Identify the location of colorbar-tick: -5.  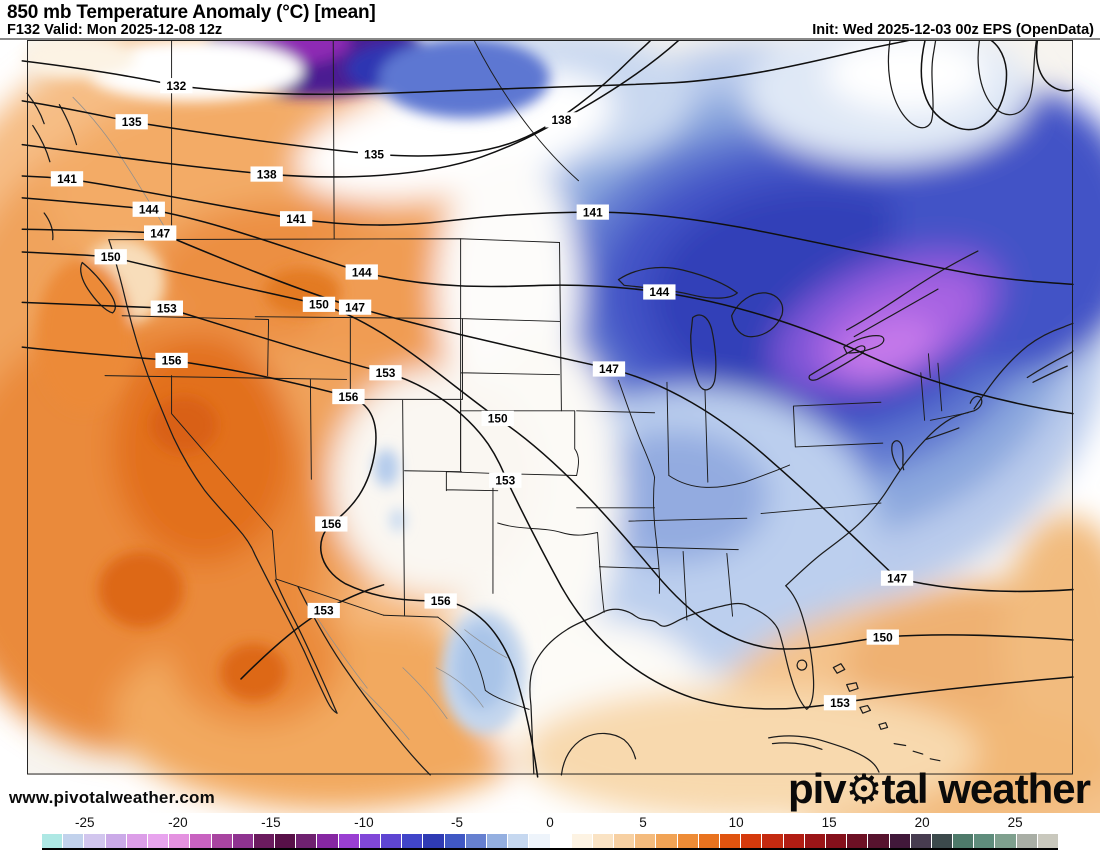
(456, 822).